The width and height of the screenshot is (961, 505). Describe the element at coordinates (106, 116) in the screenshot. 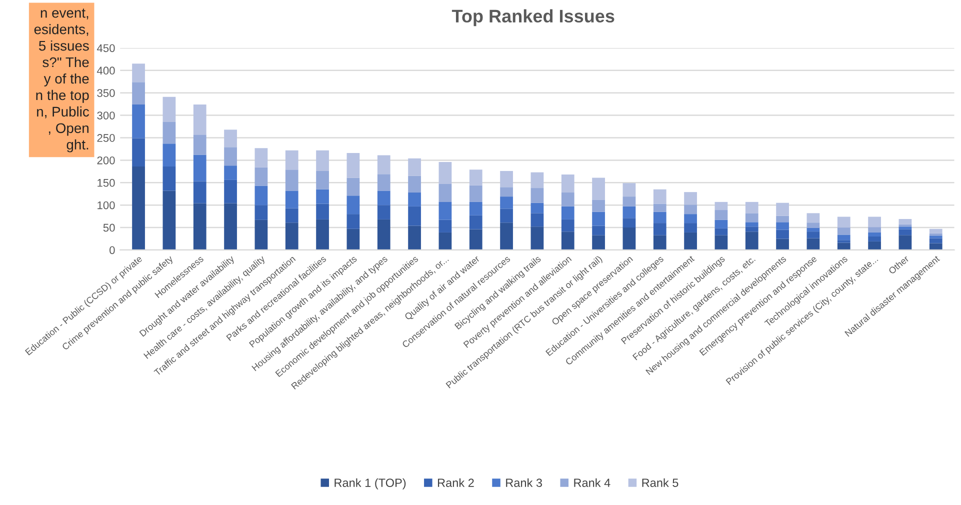

I see `y-tick-label: 300` at that location.